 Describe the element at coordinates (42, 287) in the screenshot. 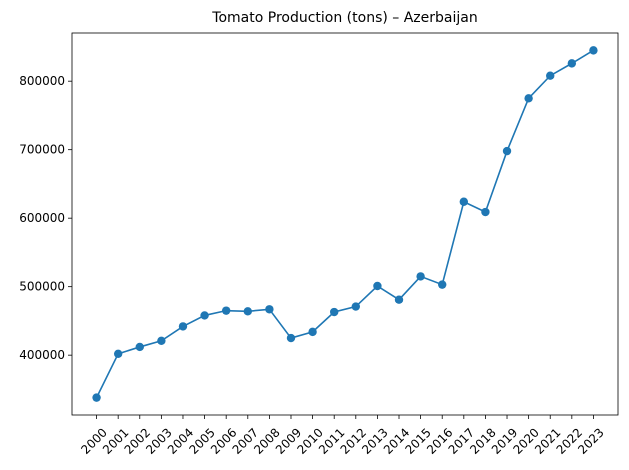

I see `y-tick-label: 500000` at that location.